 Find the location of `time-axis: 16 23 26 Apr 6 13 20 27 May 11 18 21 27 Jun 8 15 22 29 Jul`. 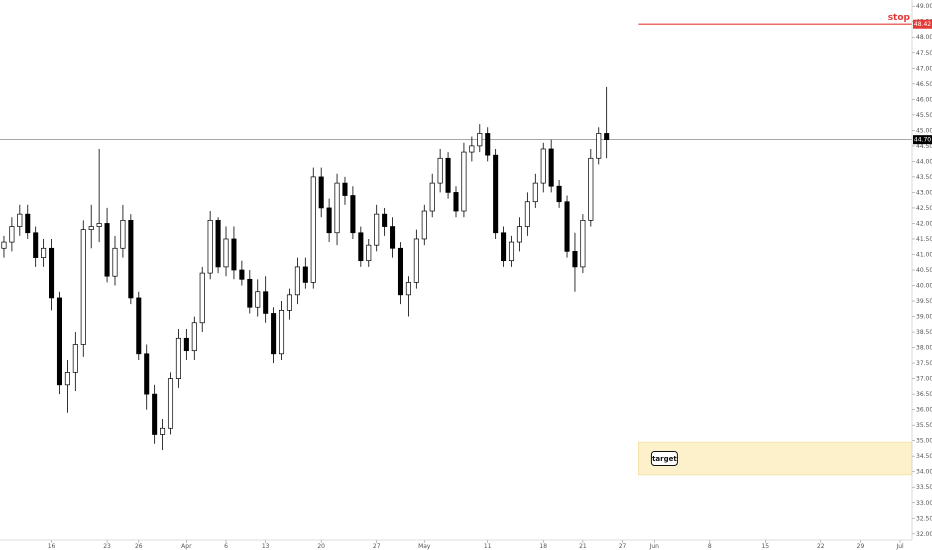

time-axis: 16 23 26 Apr 6 13 20 27 May 11 18 21 27 Jun 8 15 22 29 Jul is located at coordinates (456, 544).